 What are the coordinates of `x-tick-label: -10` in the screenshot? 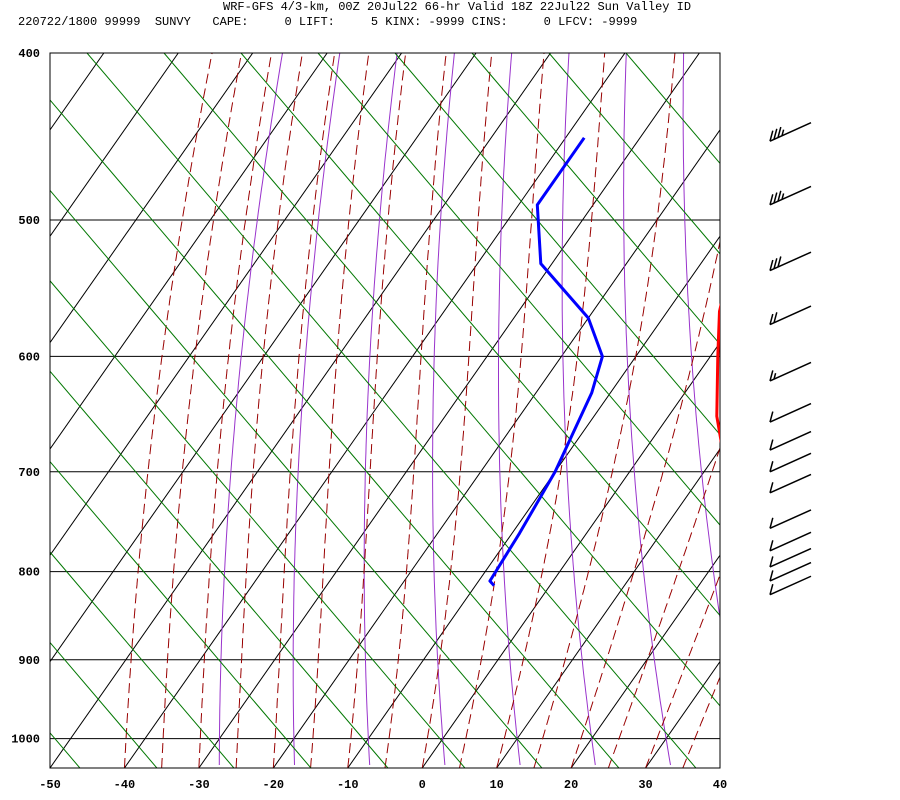 It's located at (348, 785).